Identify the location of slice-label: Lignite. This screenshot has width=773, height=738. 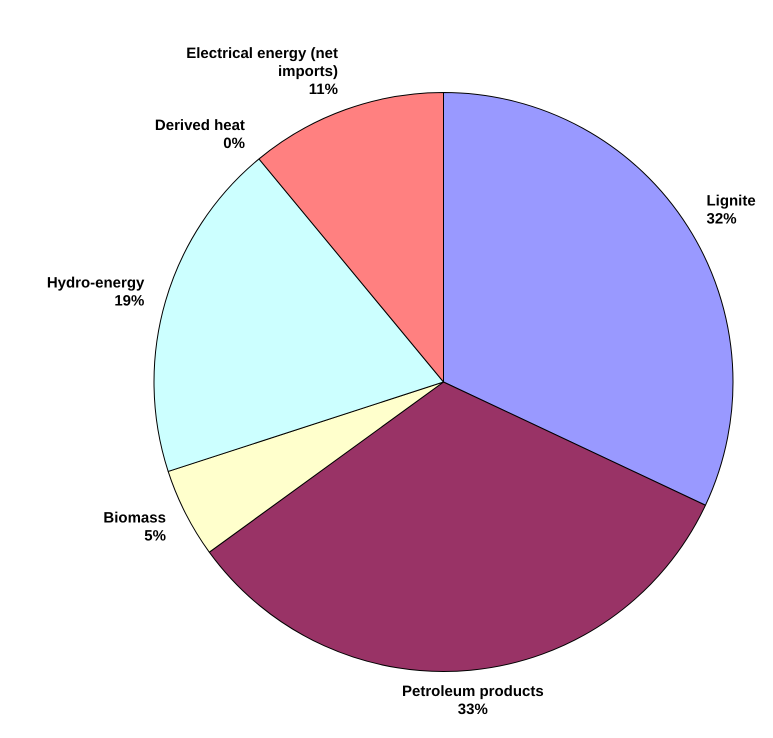
(731, 201).